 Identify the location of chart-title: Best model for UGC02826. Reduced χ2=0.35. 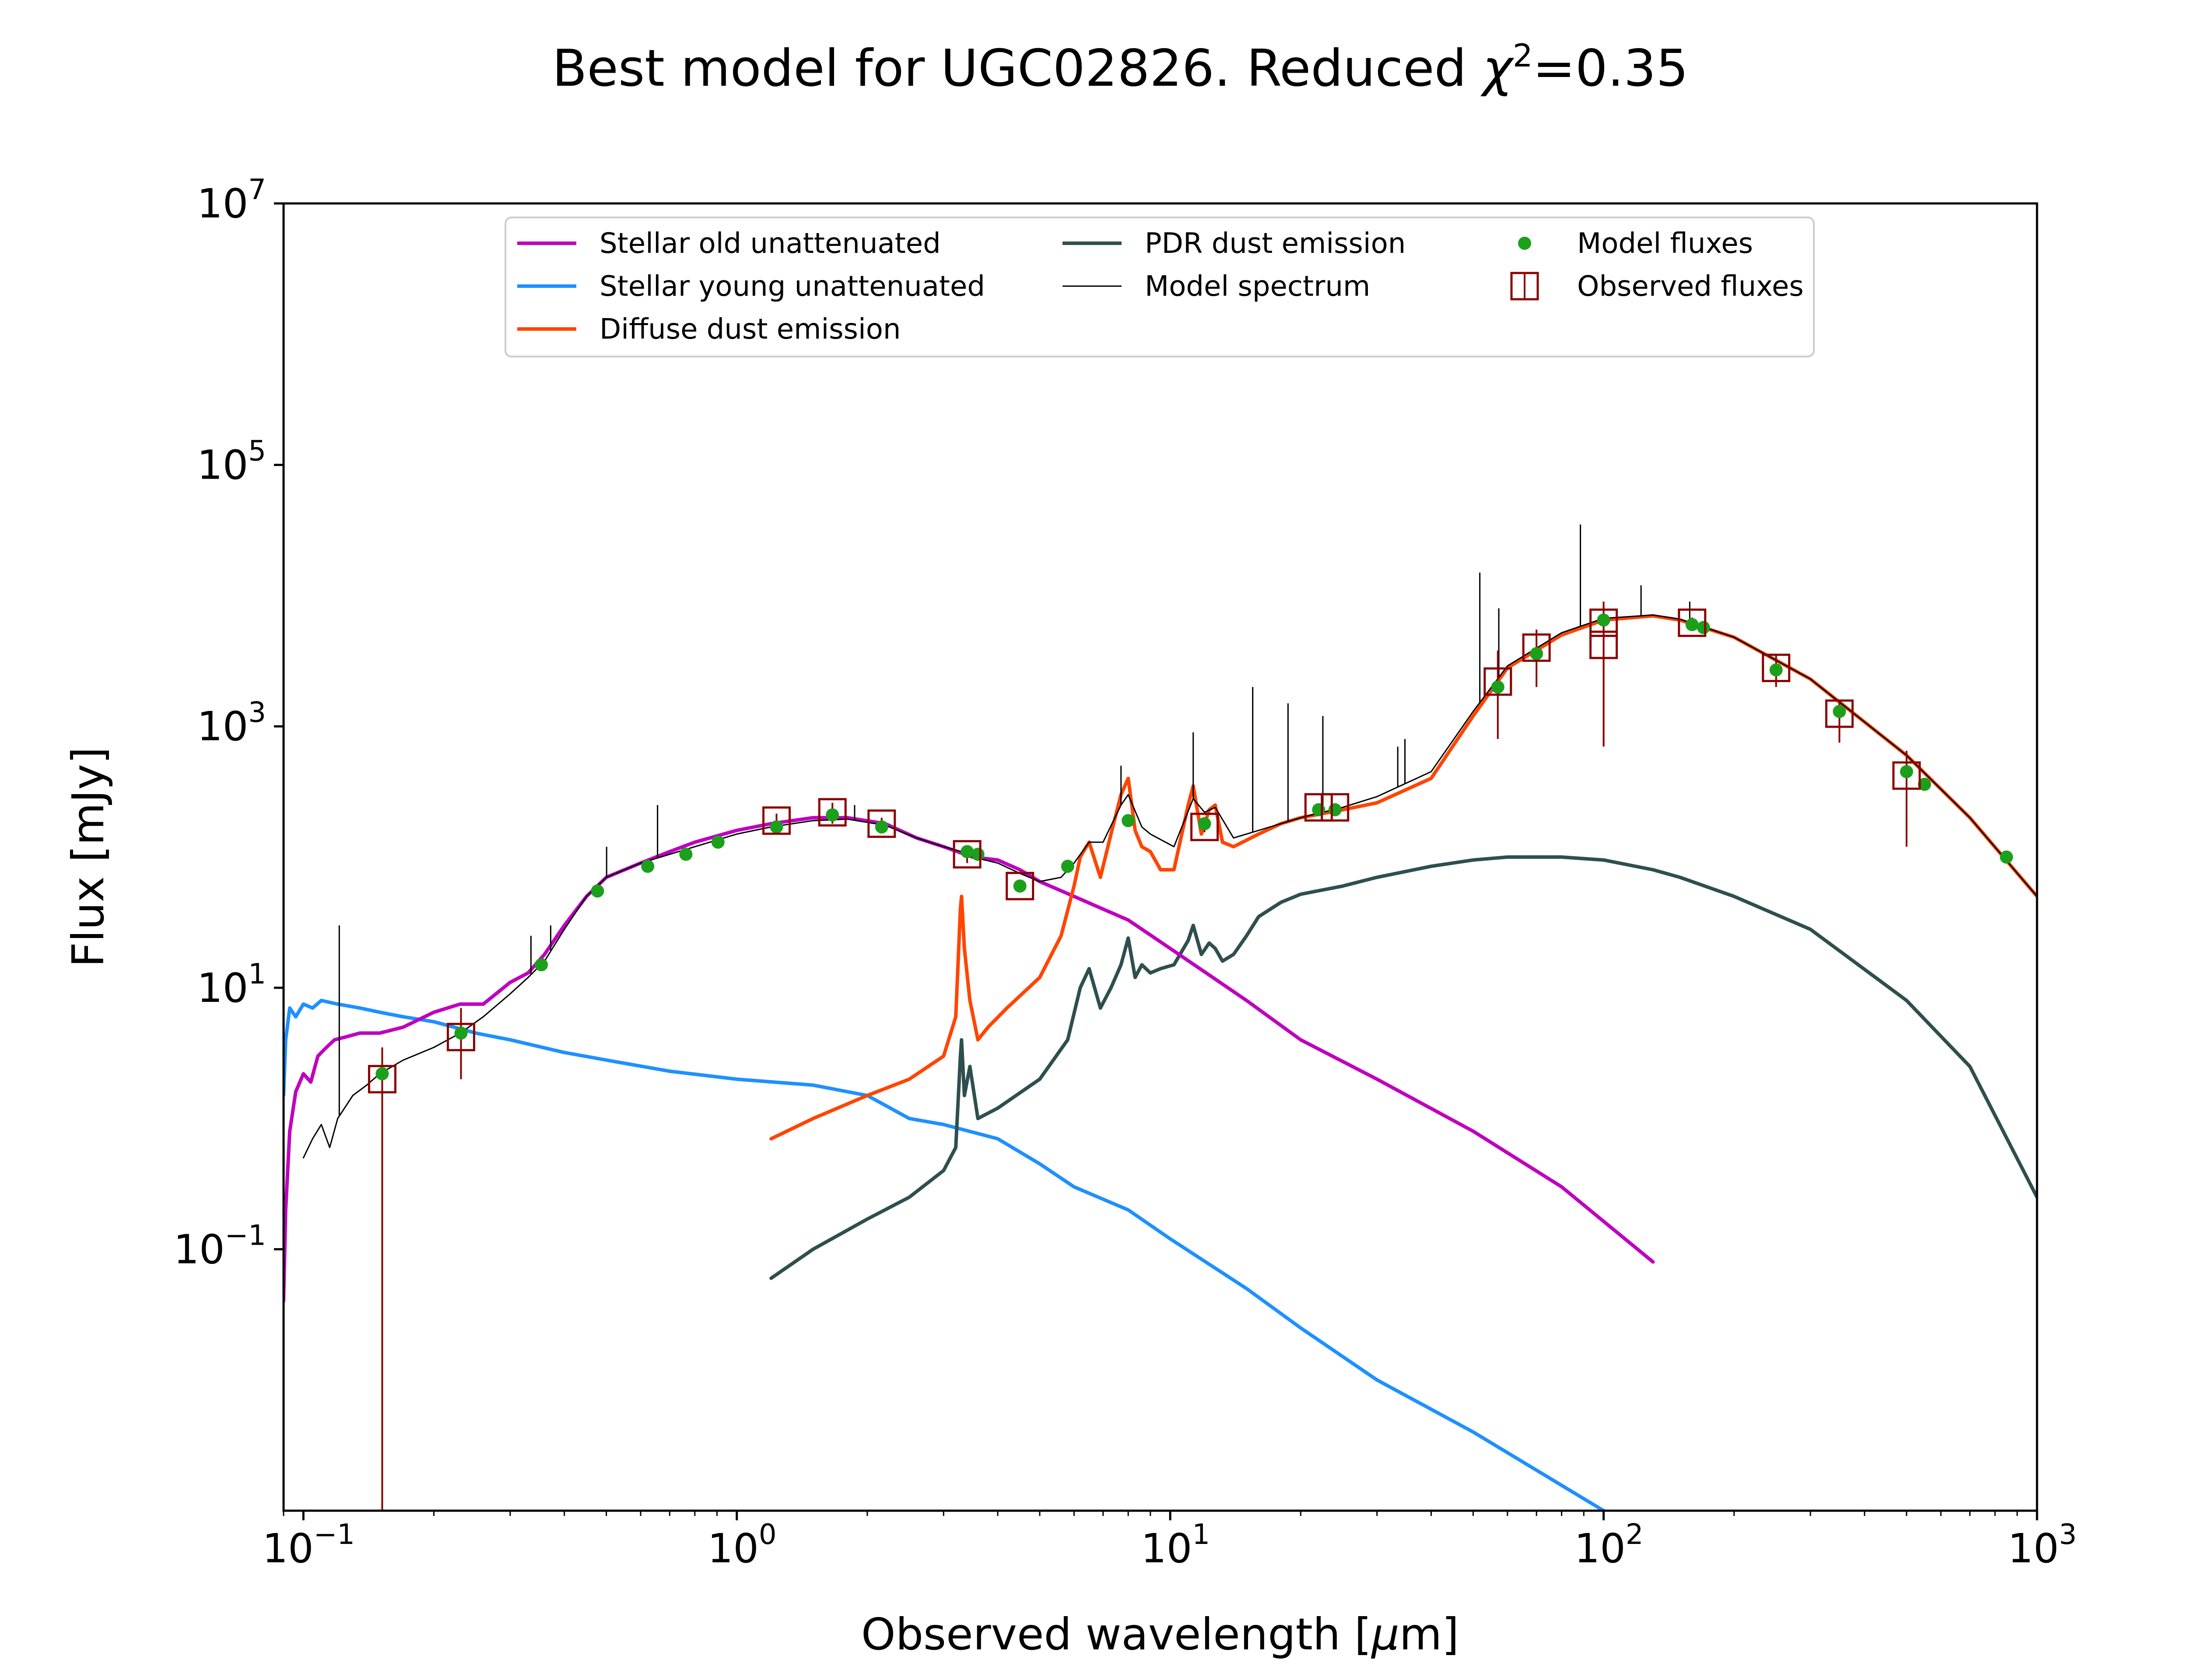
(1120, 67).